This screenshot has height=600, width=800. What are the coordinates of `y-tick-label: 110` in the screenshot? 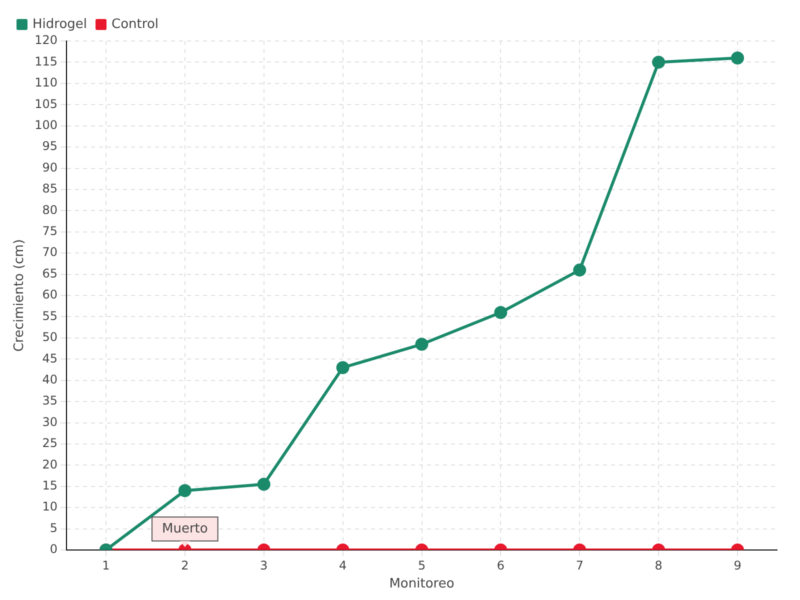 It's located at (46, 83).